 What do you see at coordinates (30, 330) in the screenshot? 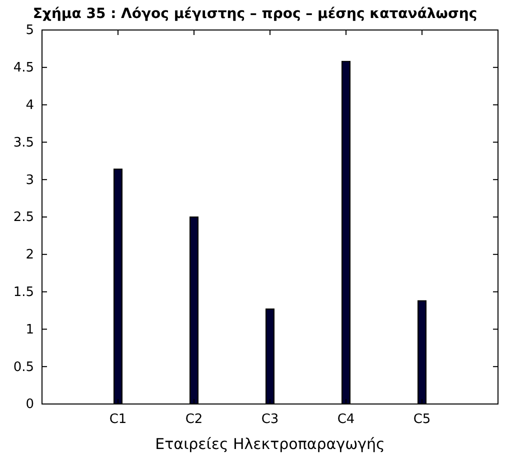
I see `y-tick-label: 1` at bounding box center [30, 330].